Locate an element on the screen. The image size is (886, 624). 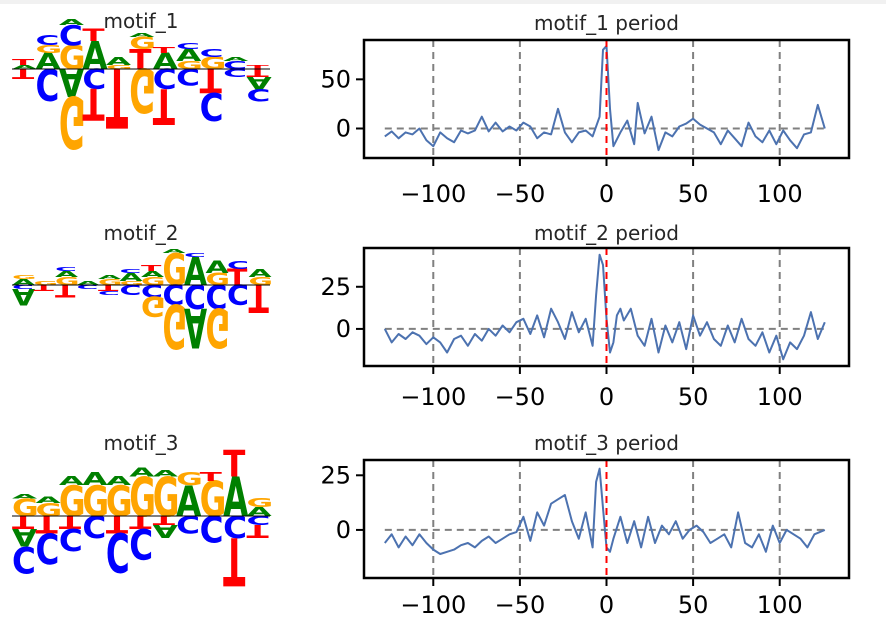
y-tick-label: 25 is located at coordinates (335, 287).